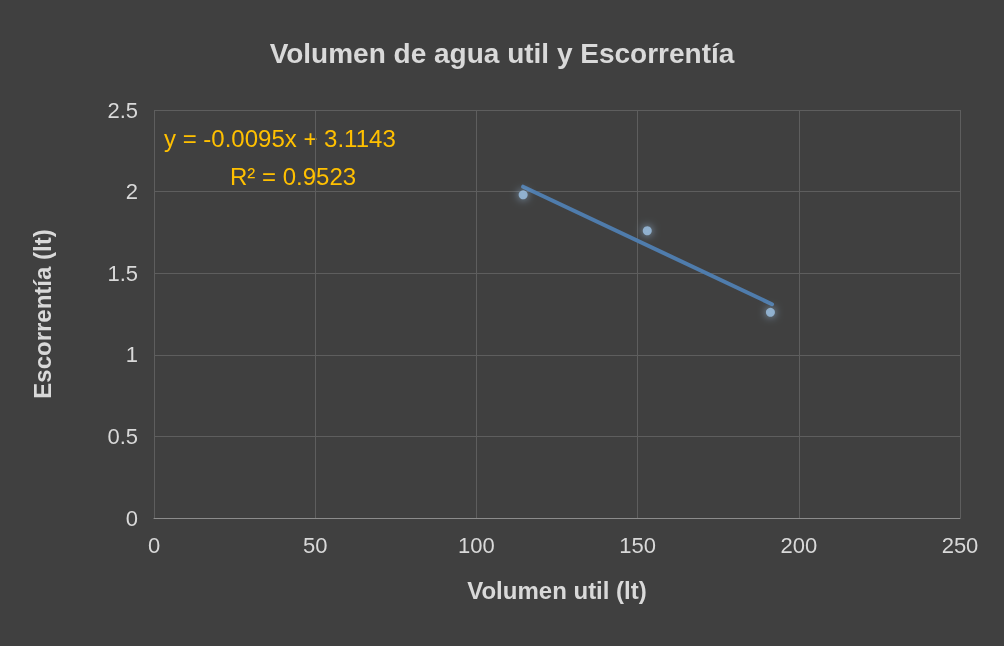 The image size is (1004, 646). I want to click on chart-title: Volumen de agua util y Escorrentía, so click(502, 53).